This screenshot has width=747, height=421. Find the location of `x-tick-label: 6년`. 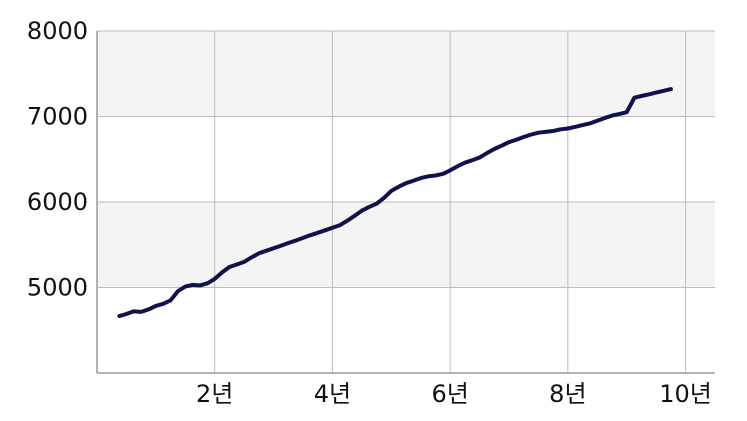

x-tick-label: 6년 is located at coordinates (449, 394).